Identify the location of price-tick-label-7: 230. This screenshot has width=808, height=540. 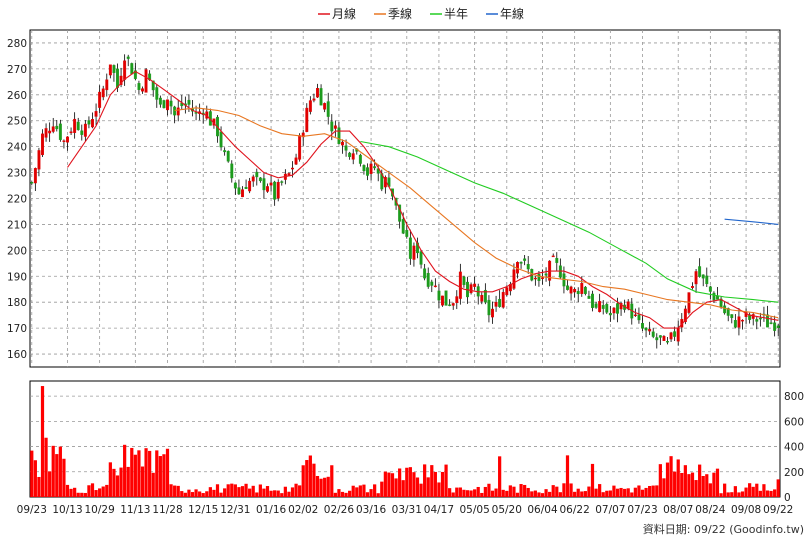
(17, 174).